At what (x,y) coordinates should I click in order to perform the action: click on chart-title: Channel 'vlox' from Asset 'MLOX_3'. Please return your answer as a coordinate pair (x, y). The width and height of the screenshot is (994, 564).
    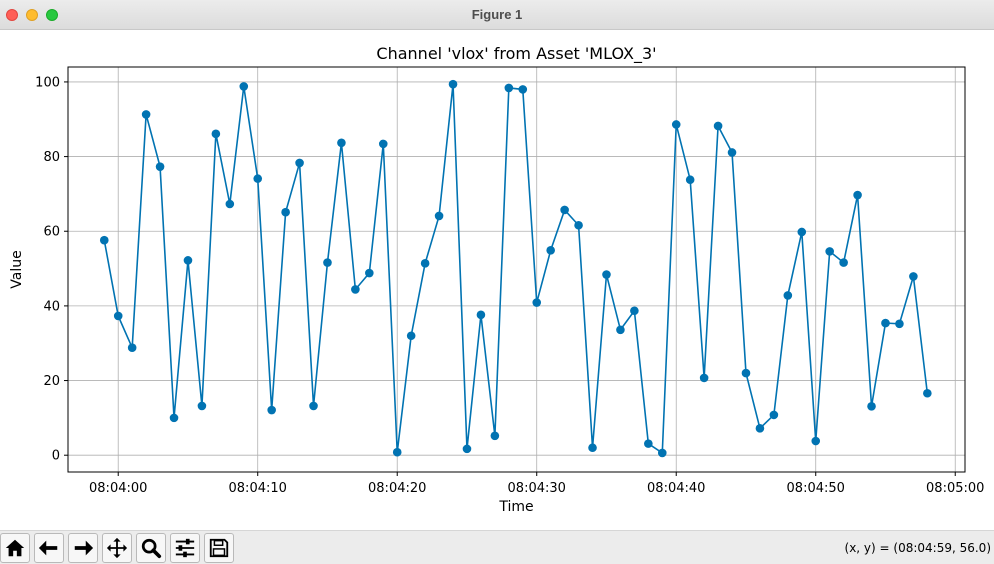
    Looking at the image, I should click on (516, 54).